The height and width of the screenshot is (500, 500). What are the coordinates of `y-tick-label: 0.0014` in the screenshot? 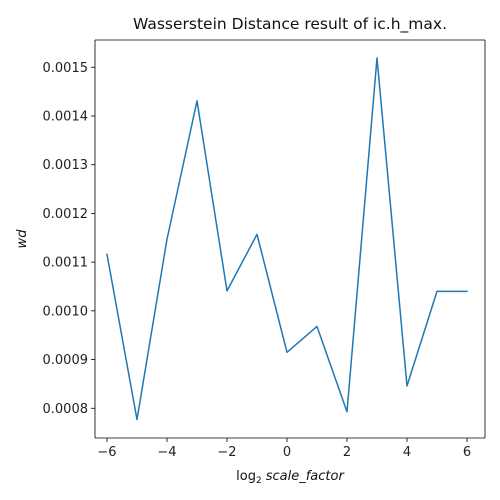 It's located at (66, 116).